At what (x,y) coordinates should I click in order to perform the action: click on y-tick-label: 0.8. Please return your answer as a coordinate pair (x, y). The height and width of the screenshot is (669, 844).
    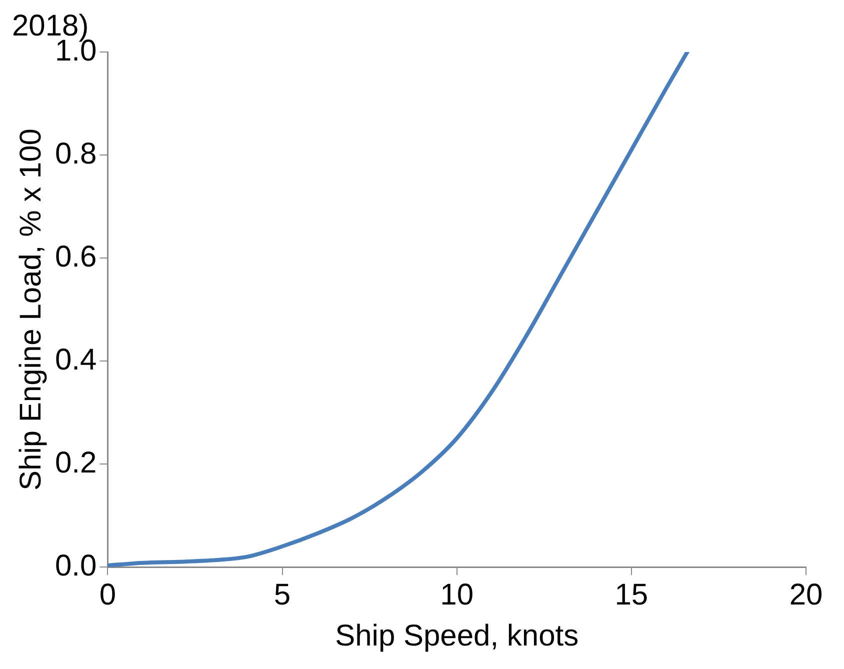
    Looking at the image, I should click on (75, 153).